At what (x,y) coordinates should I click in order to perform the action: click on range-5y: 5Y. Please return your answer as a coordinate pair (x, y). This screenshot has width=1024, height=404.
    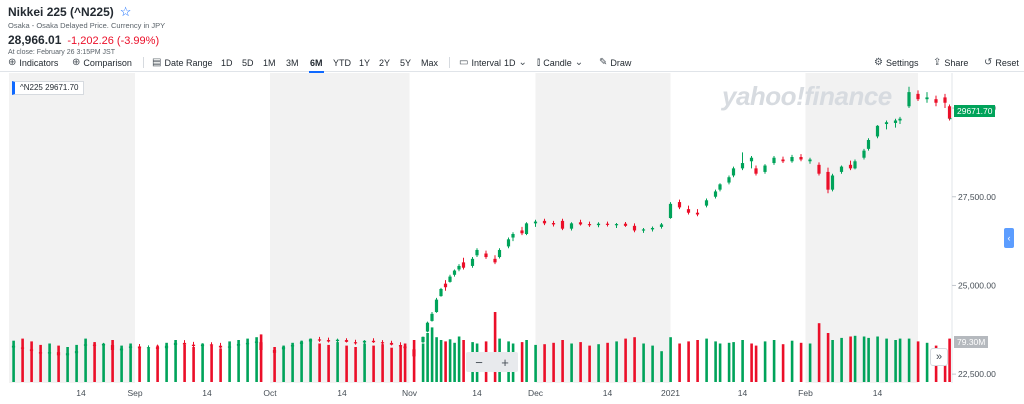
    Looking at the image, I should click on (406, 62).